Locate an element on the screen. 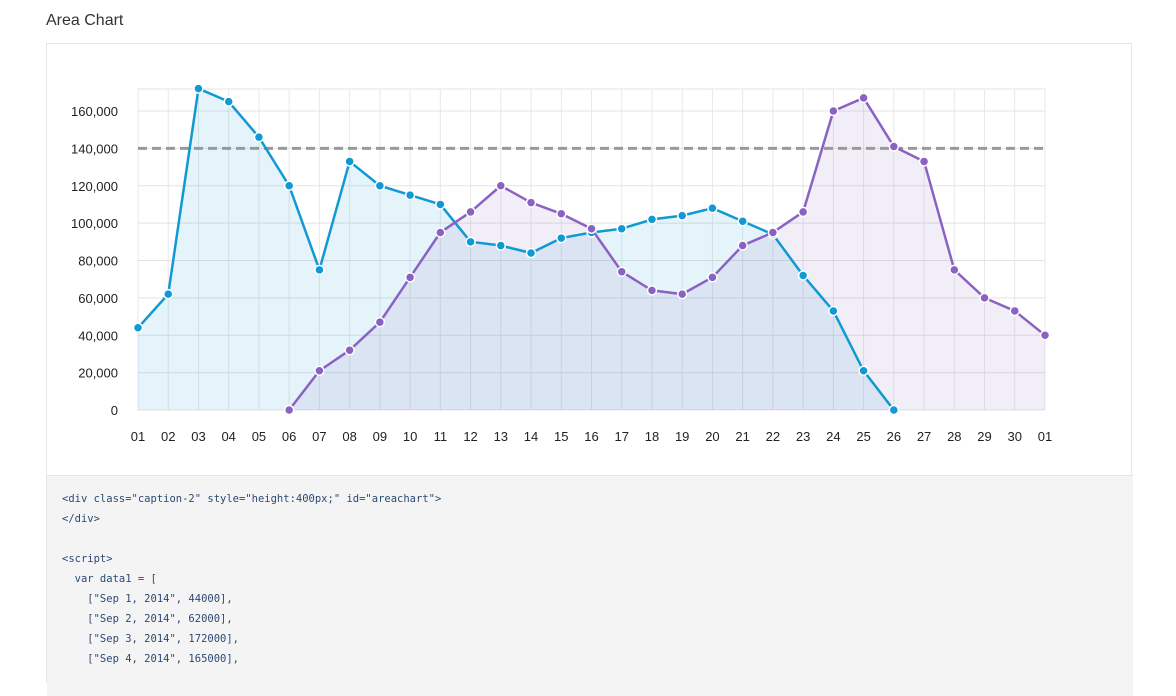 Image resolution: width=1176 pixels, height=696 pixels. code-line: ["Sep 2, 2014", 62000], is located at coordinates (147, 619).